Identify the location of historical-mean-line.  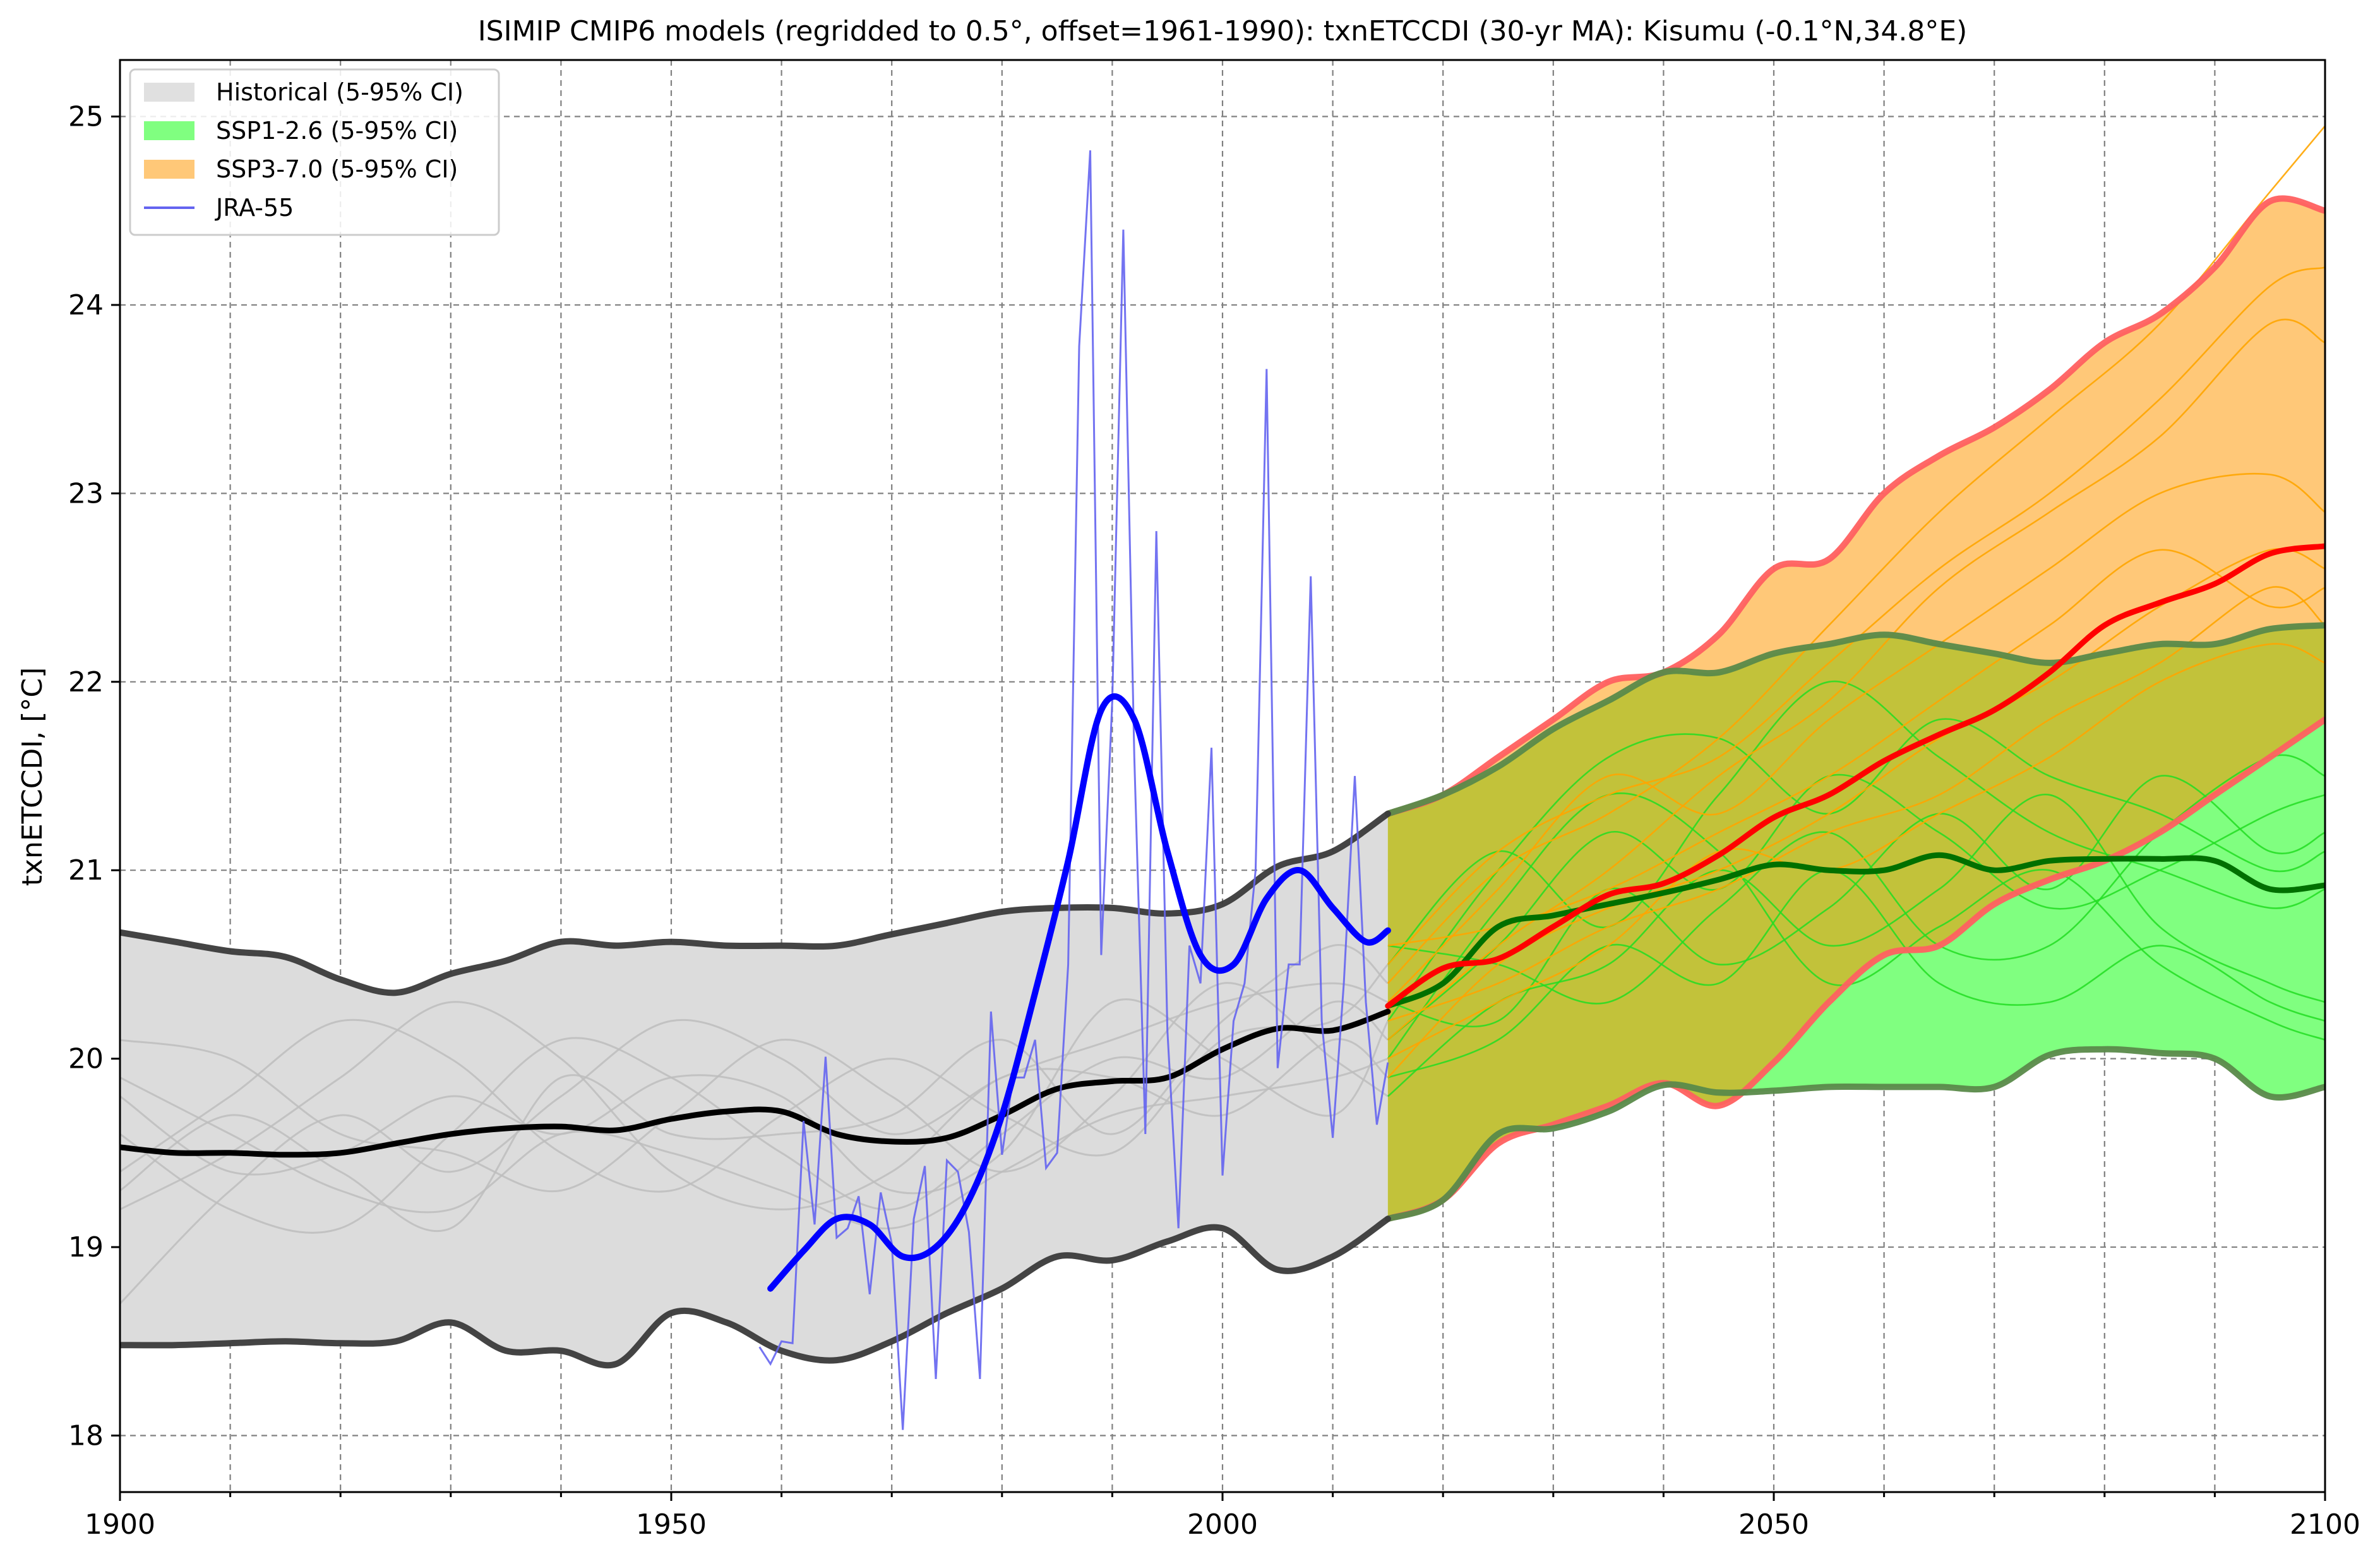
(755, 1083).